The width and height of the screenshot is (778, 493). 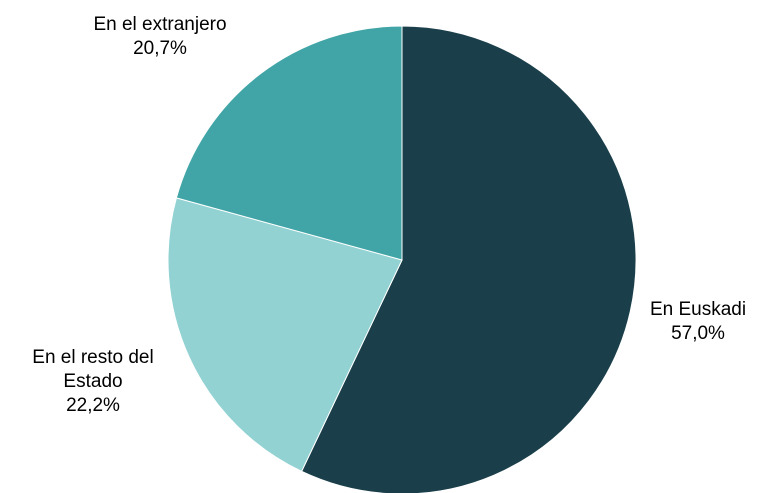 I want to click on pie-slice-value: 20,7%, so click(x=160, y=48).